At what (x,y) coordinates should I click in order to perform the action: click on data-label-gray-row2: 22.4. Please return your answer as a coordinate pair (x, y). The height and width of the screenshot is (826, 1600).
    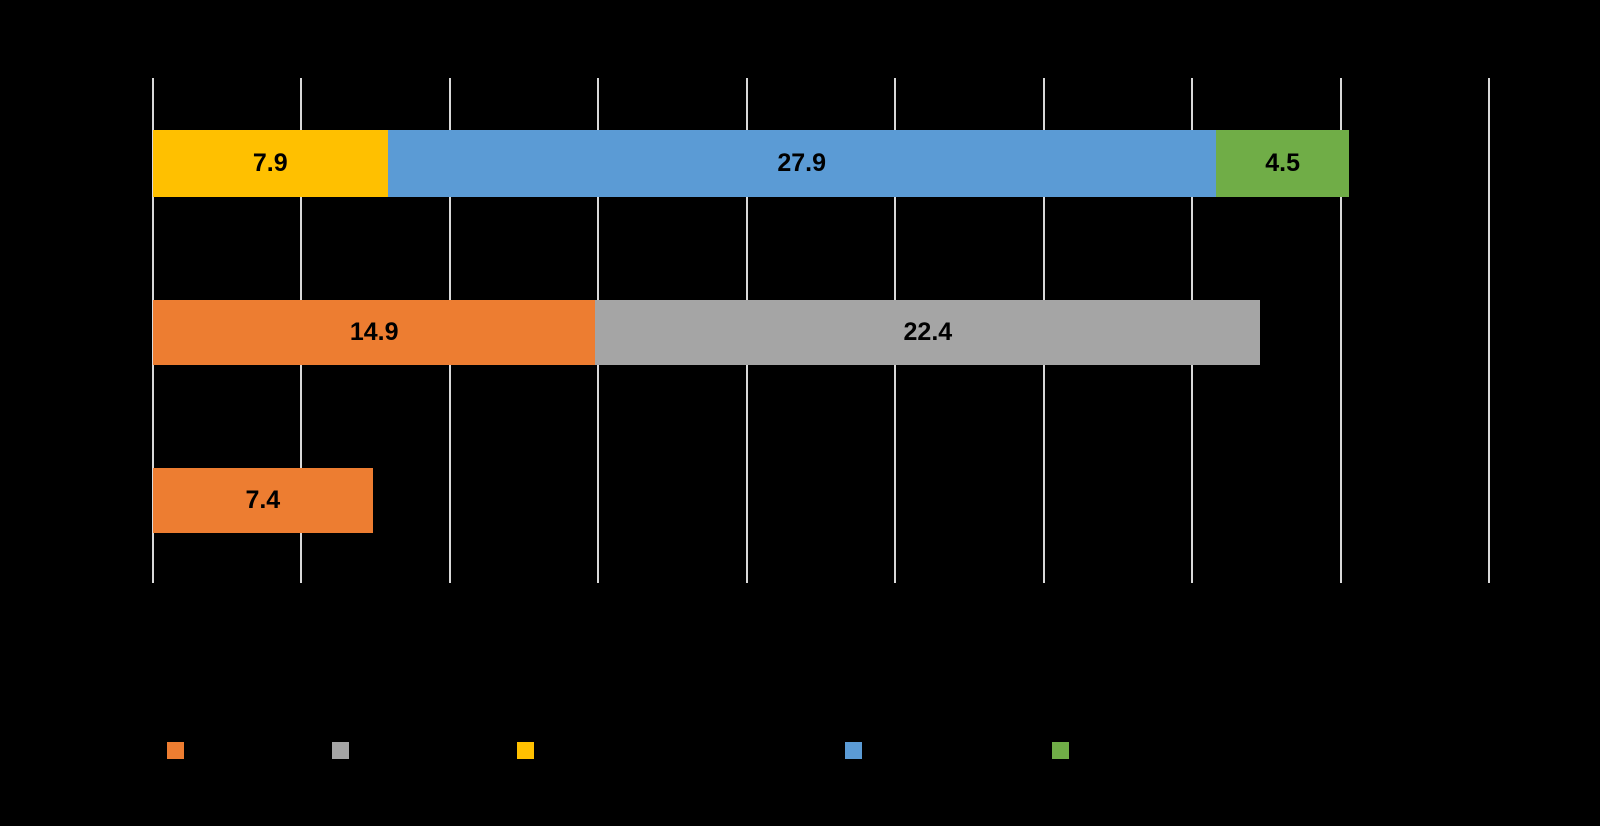
    Looking at the image, I should click on (928, 332).